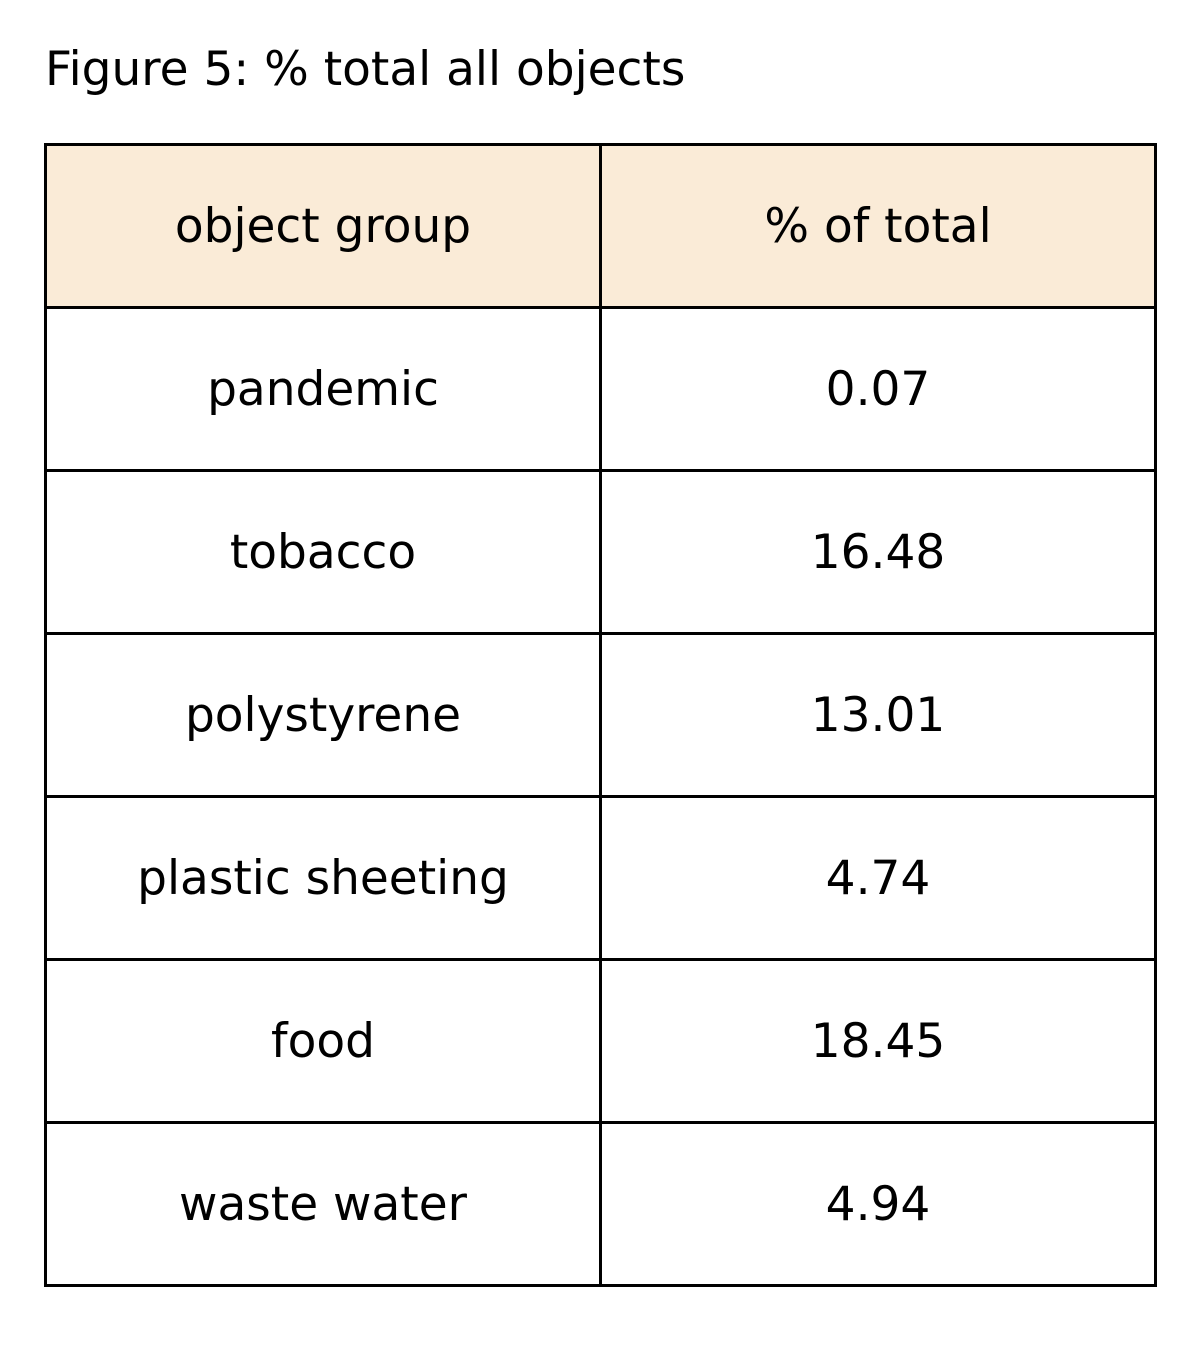 The width and height of the screenshot is (1200, 1350). I want to click on table-row: plastic sheeting 4.74, so click(600, 878).